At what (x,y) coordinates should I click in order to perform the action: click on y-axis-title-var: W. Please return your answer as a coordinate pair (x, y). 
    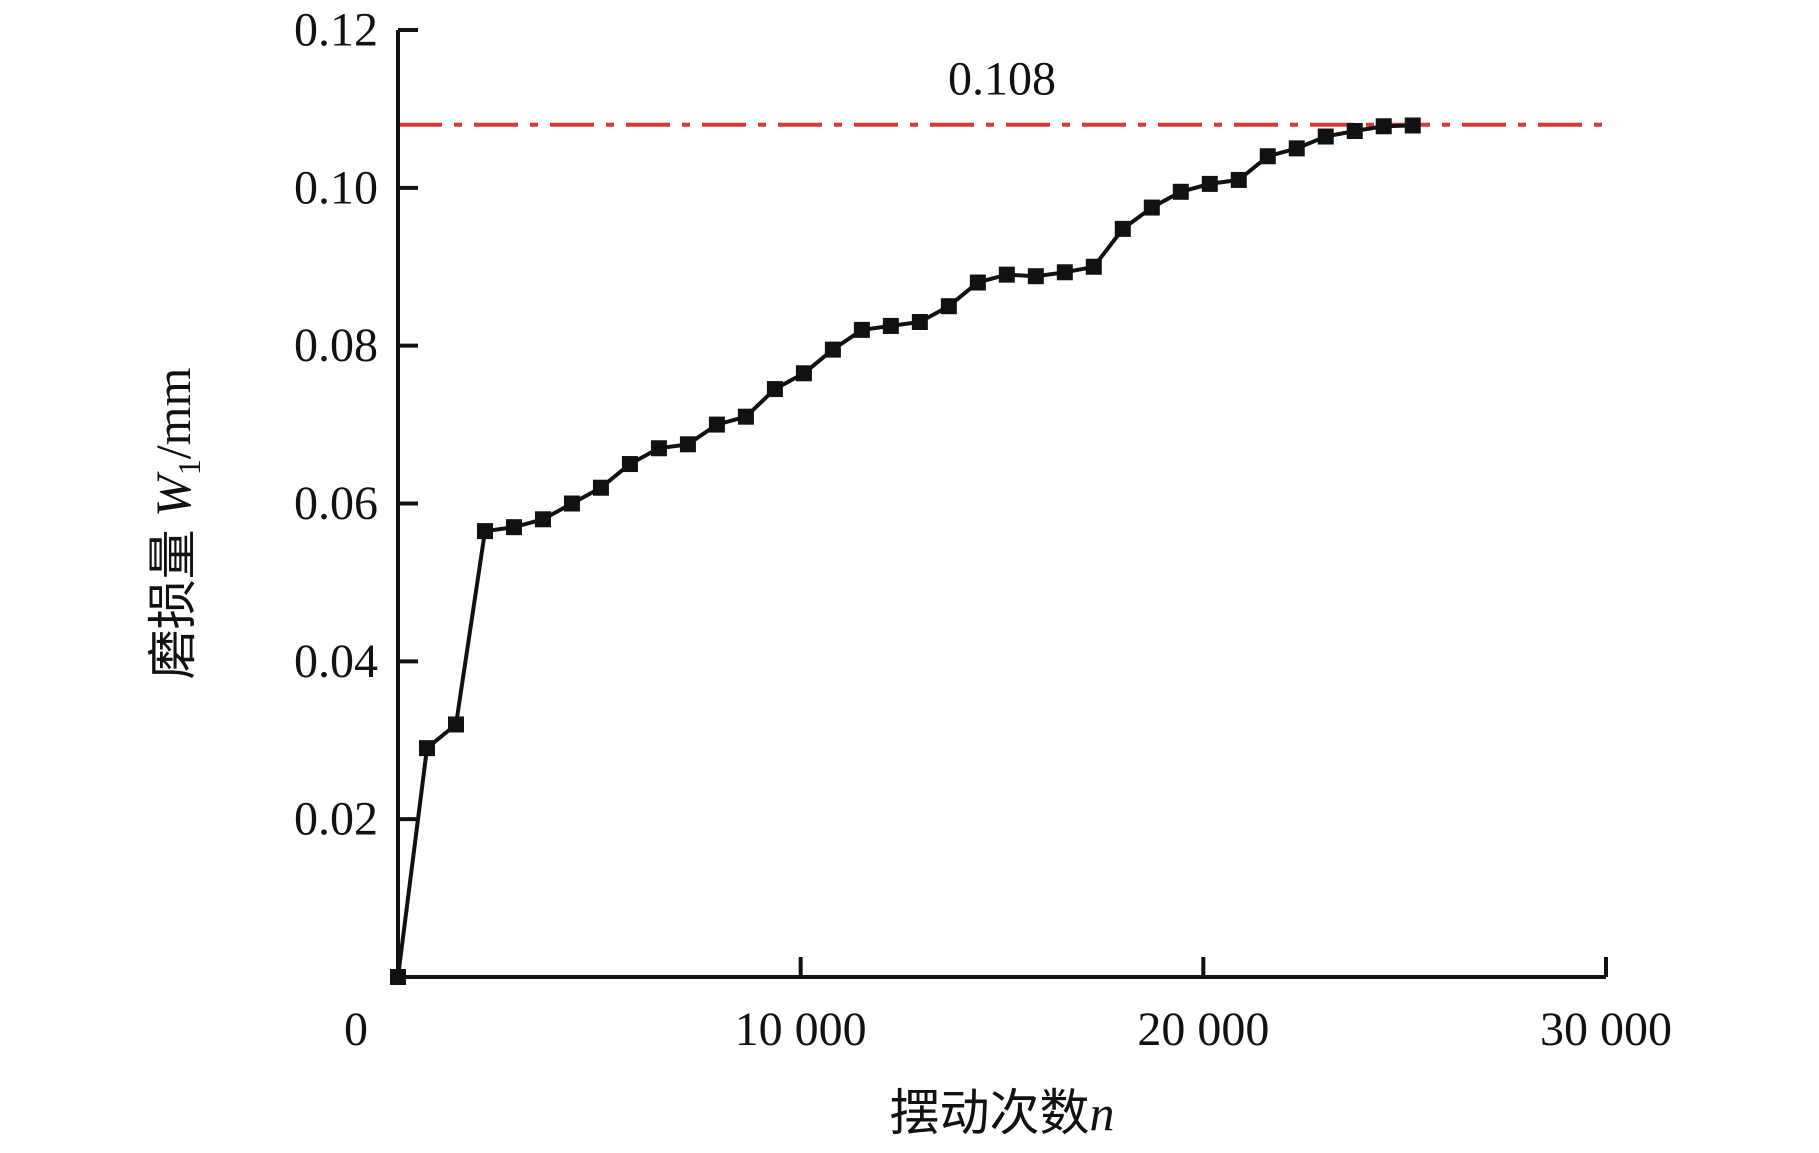
    Looking at the image, I should click on (173, 494).